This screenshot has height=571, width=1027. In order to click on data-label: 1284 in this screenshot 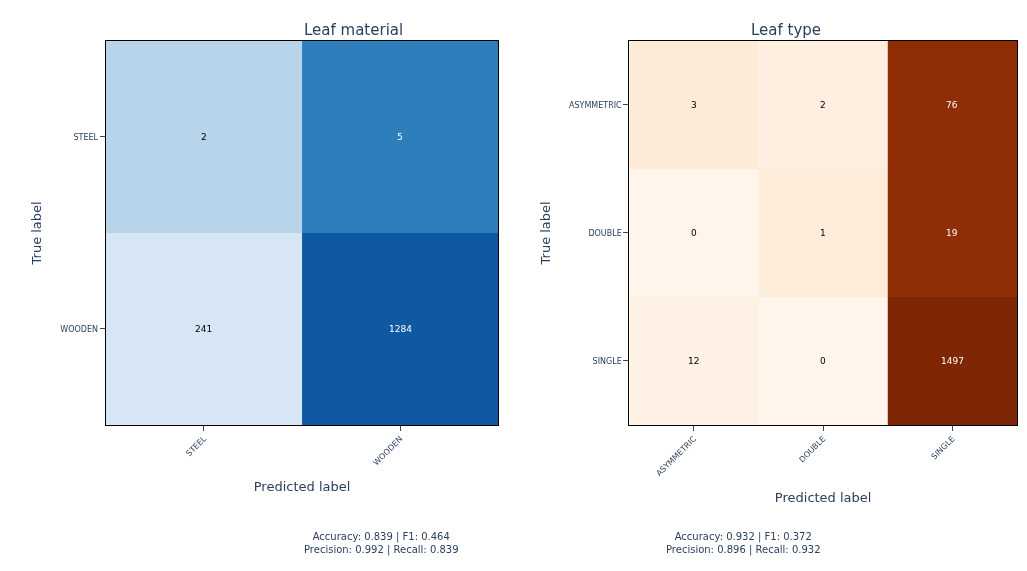, I will do `click(401, 329)`.